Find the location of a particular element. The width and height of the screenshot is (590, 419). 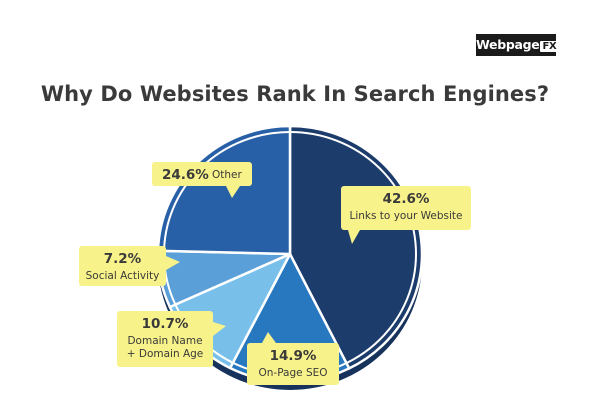

callout-label: Social Activity is located at coordinates (123, 276).